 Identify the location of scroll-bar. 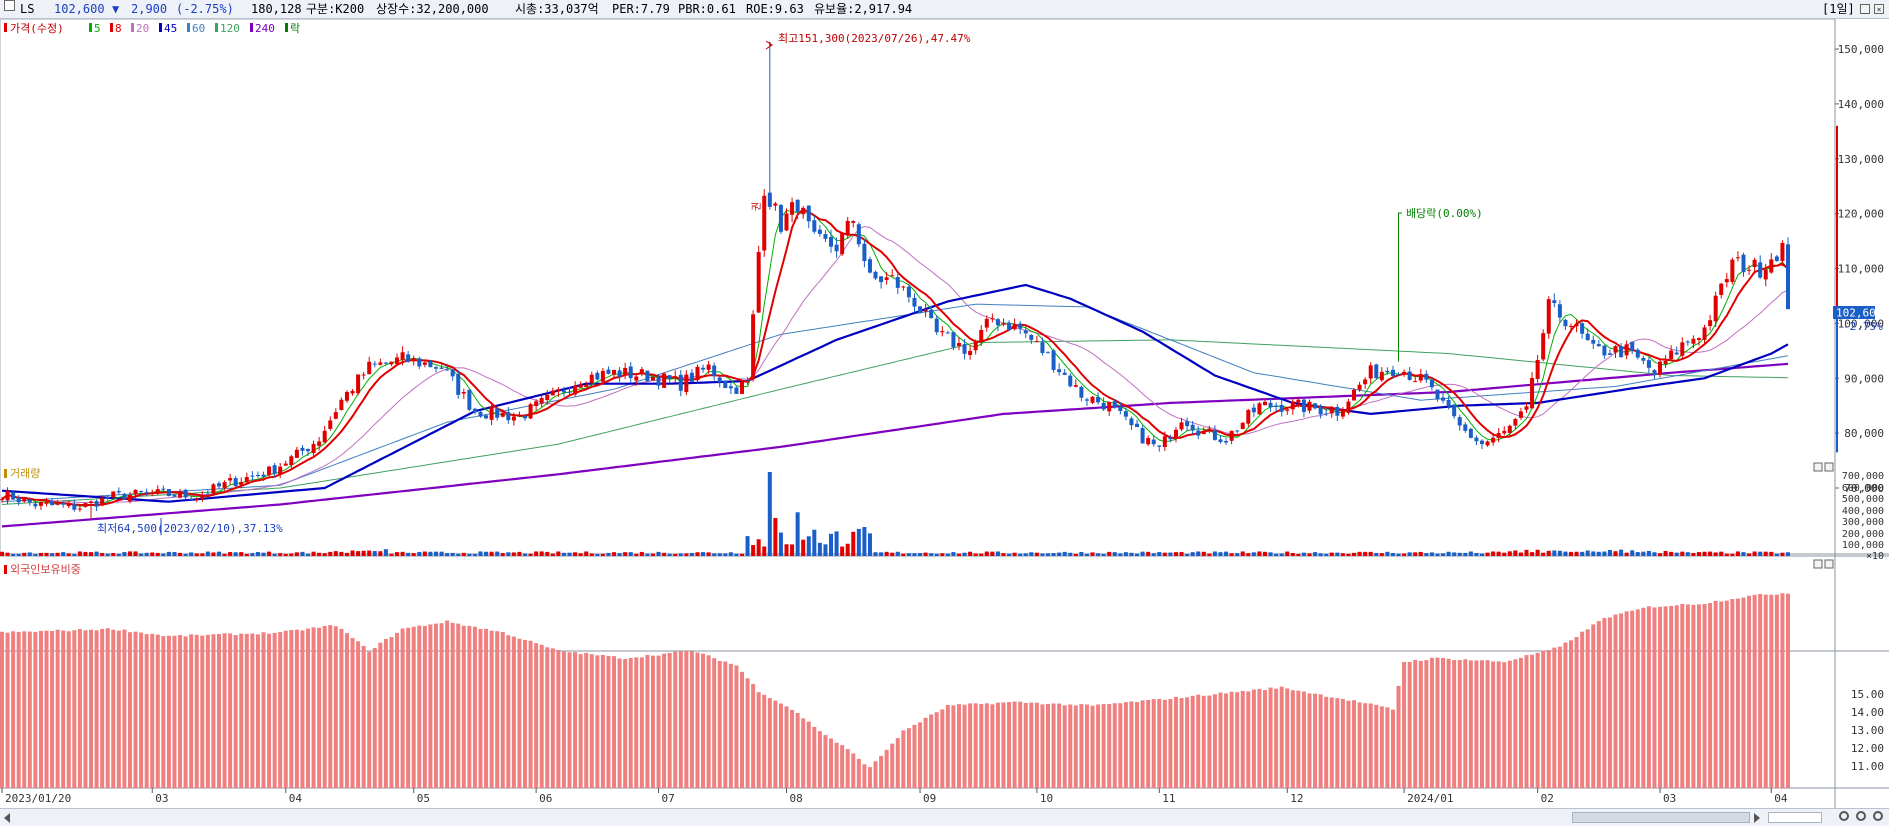
(944, 817).